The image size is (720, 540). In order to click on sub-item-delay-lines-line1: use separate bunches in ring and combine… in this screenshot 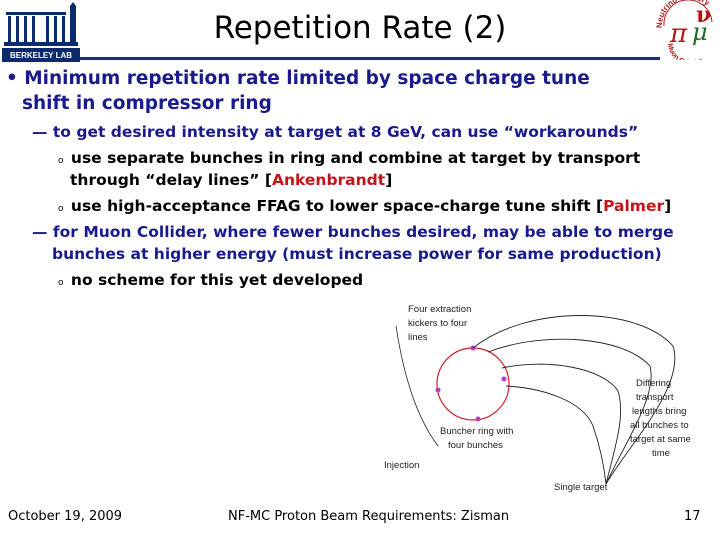, I will do `click(355, 158)`.